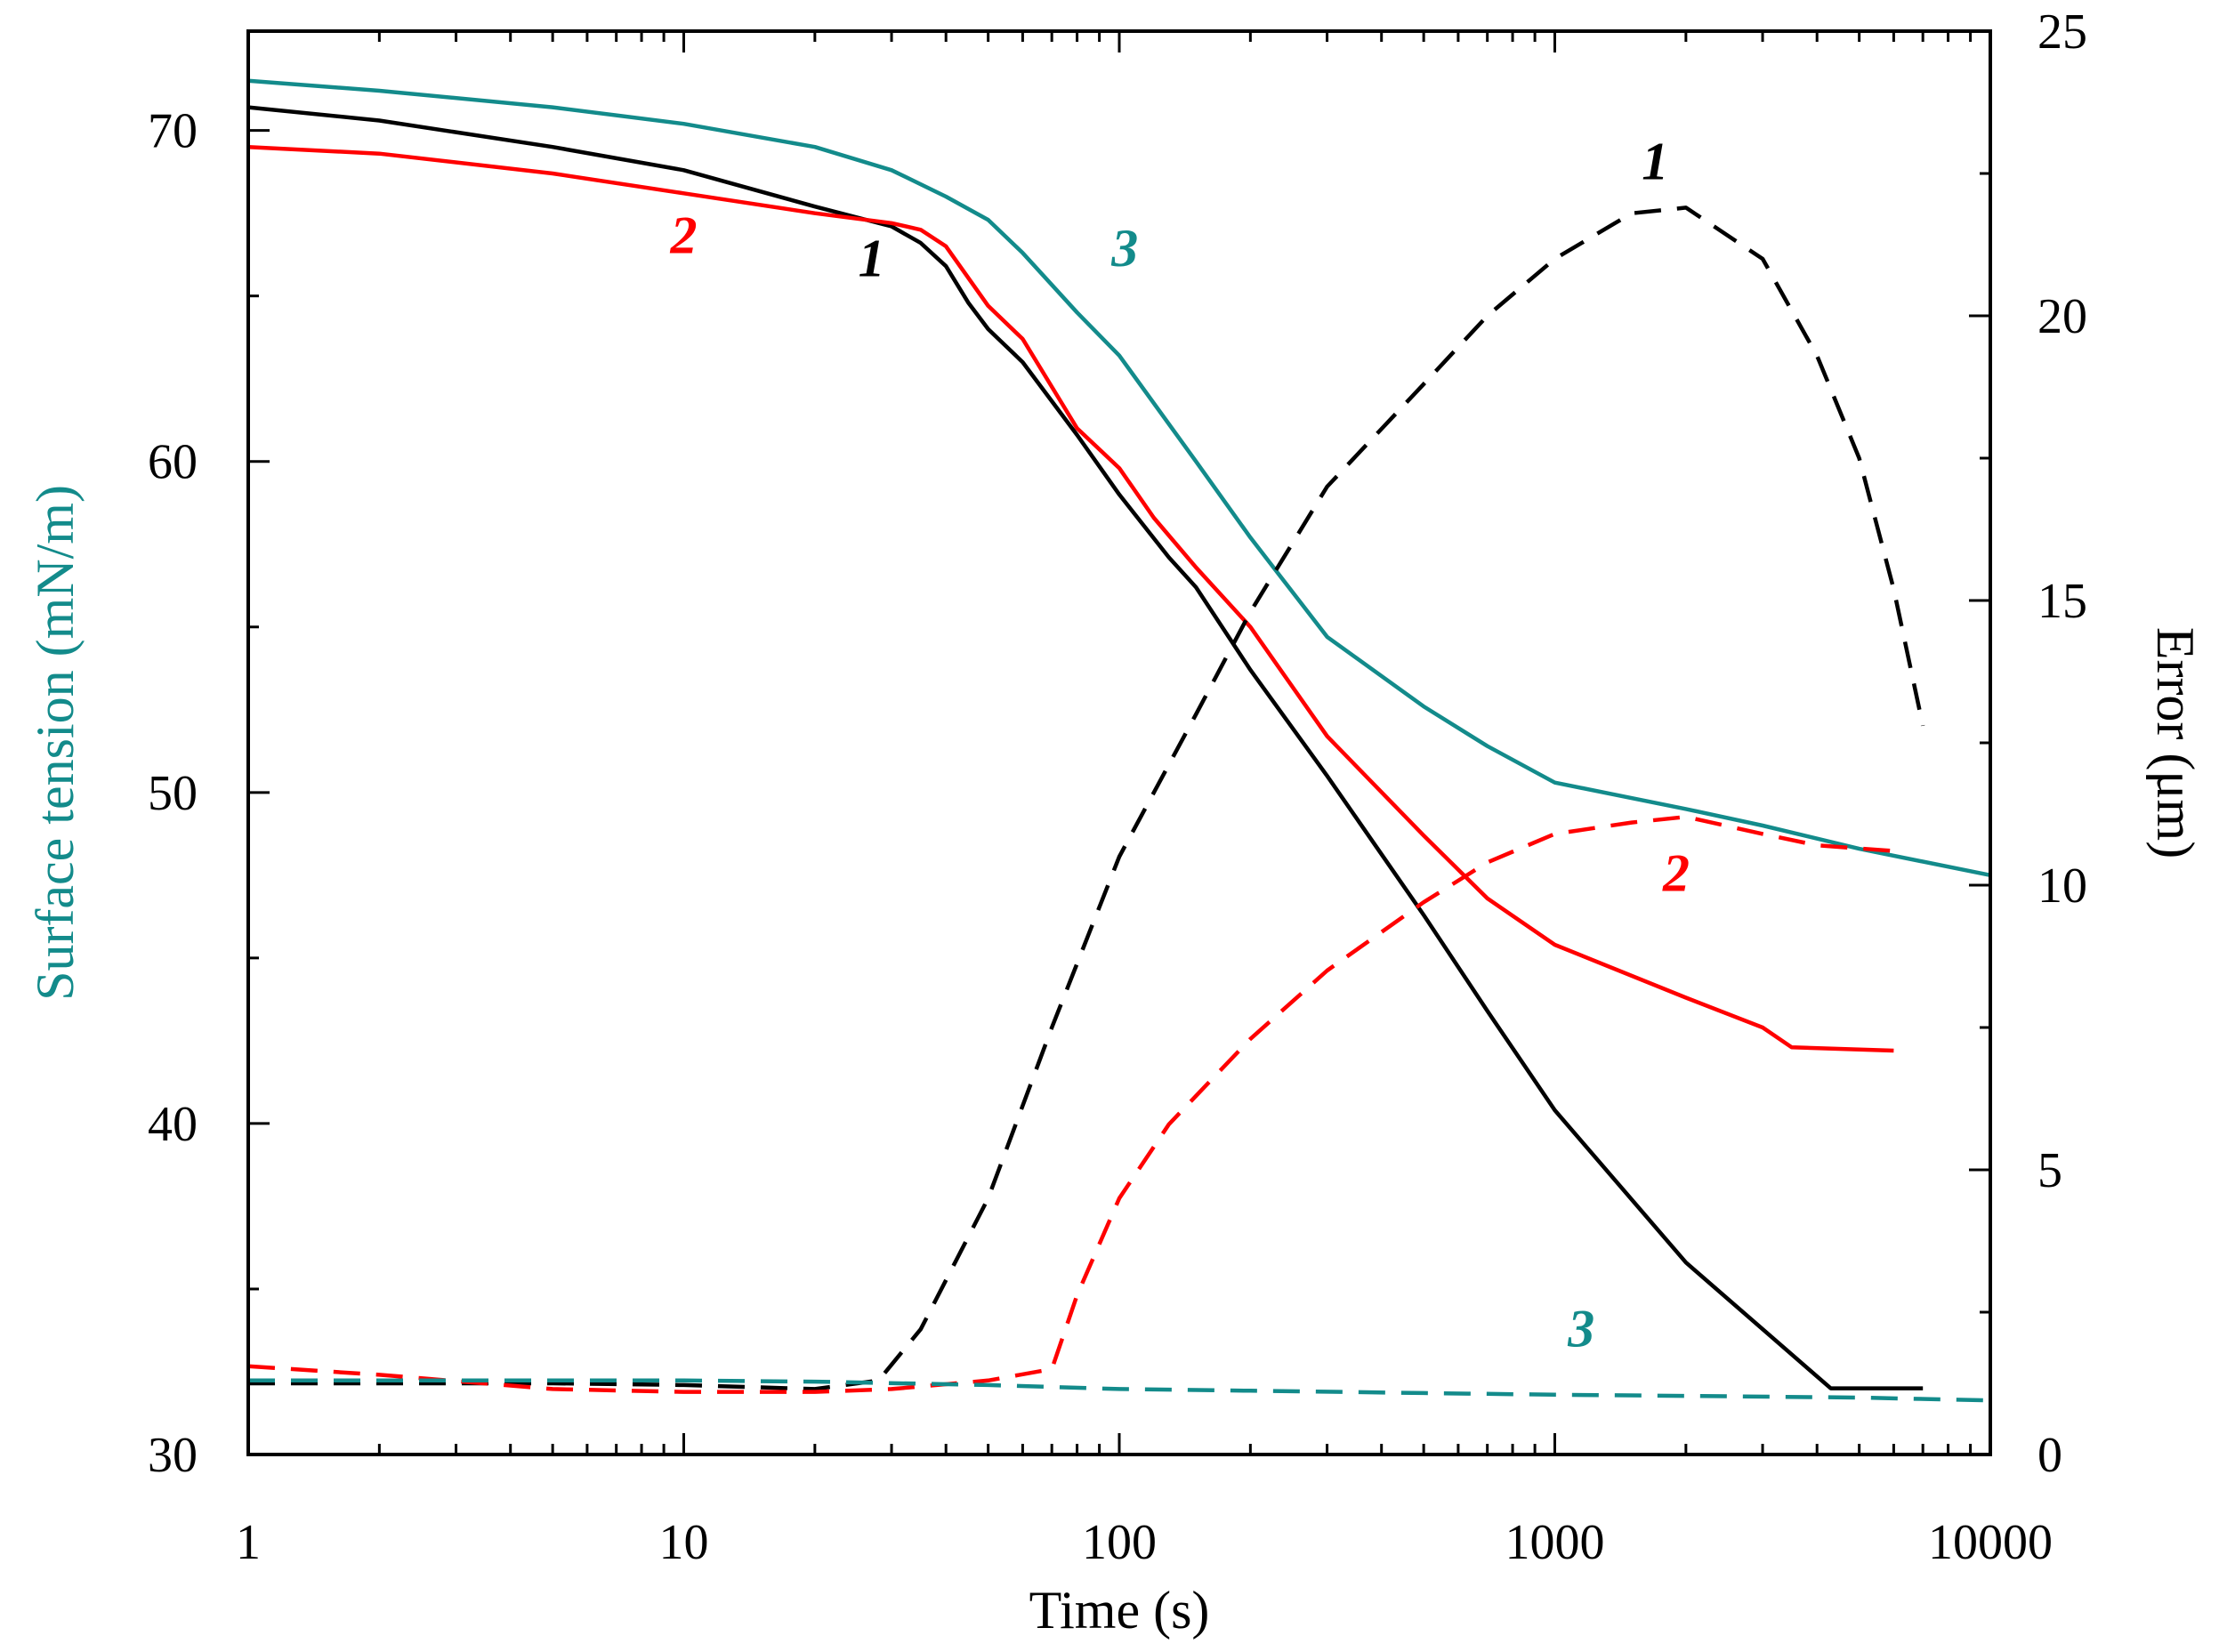 This screenshot has height=1652, width=2227. Describe the element at coordinates (55, 743) in the screenshot. I see `y-left-axis-title: Surface tension (mN/m)` at that location.